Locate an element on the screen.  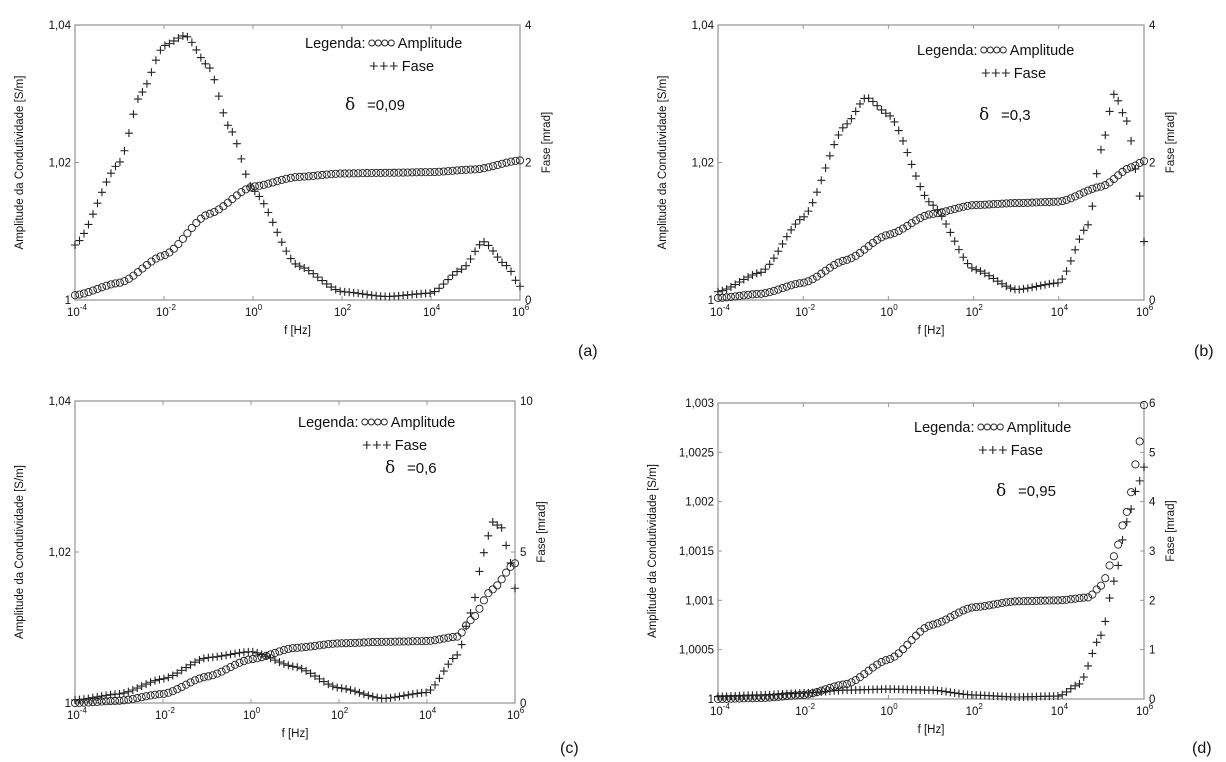
x-axis-label: f [Hz] is located at coordinates (931, 730).